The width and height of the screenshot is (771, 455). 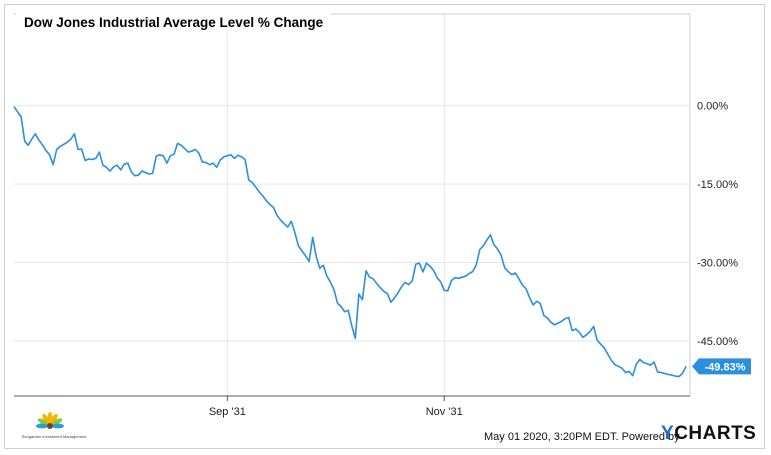 I want to click on y-tick-label: 0.00%, so click(x=712, y=107).